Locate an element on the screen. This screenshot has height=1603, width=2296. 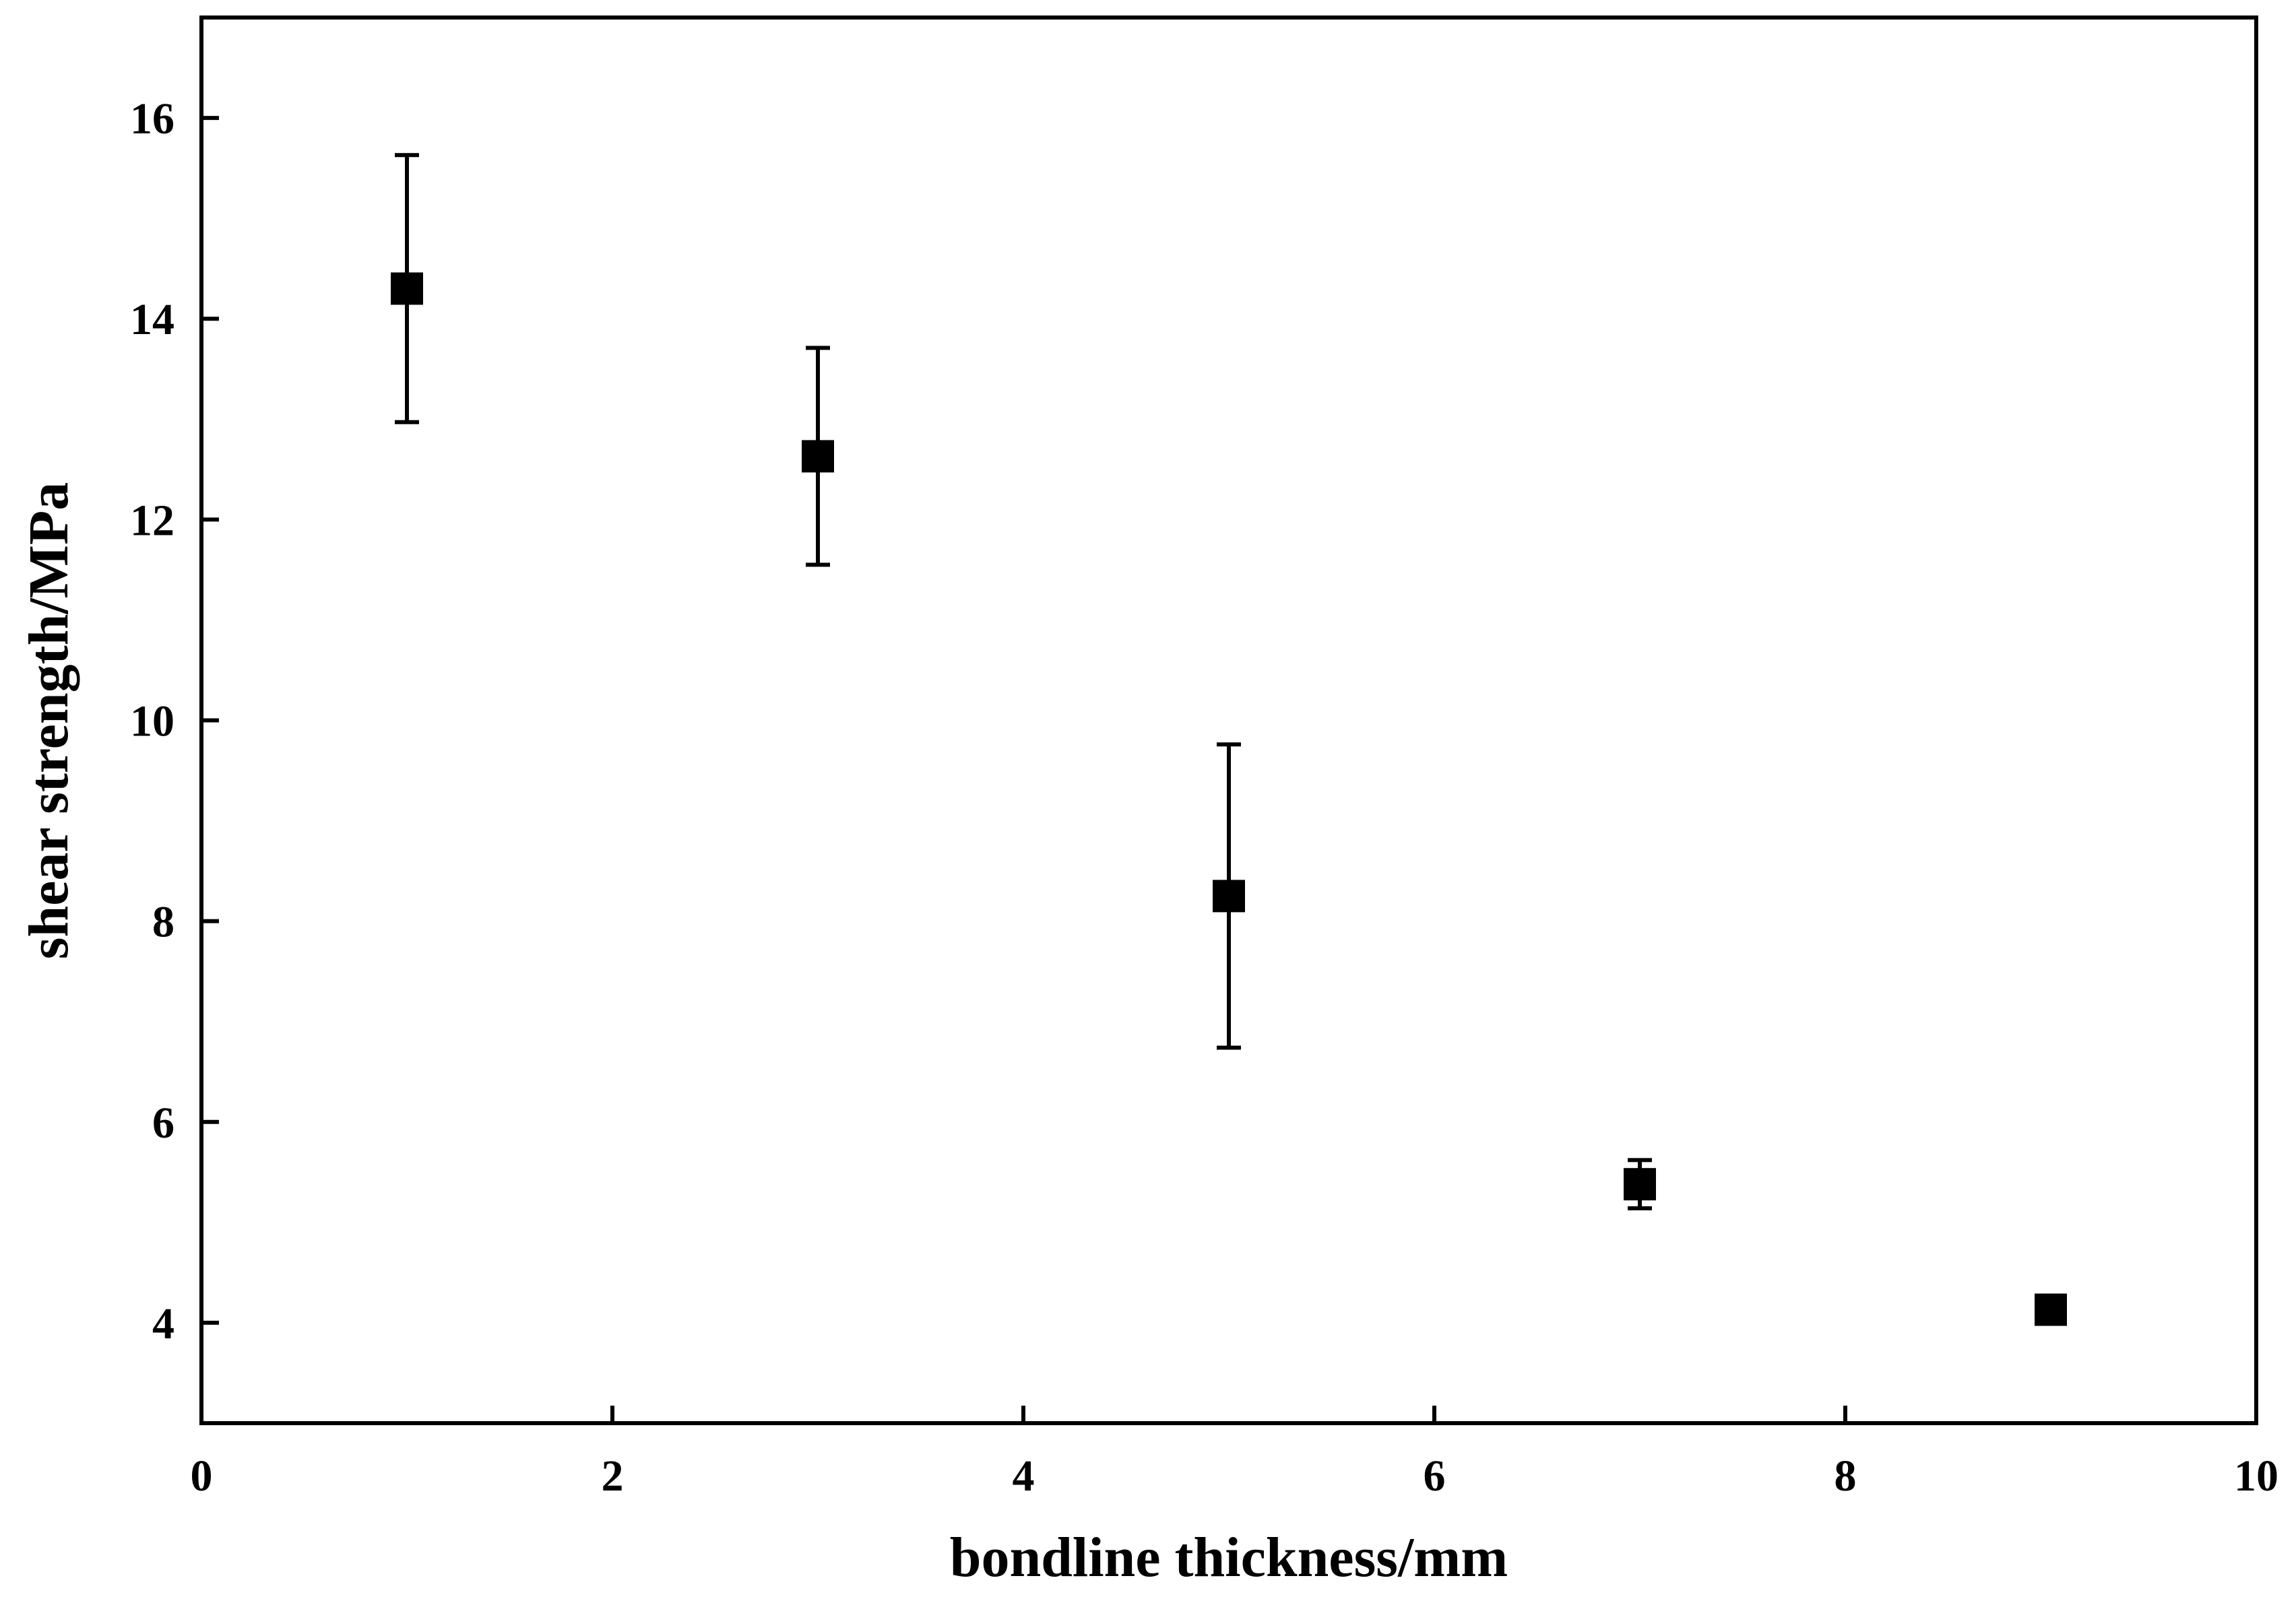
x-tick-label: 2 is located at coordinates (613, 1476).